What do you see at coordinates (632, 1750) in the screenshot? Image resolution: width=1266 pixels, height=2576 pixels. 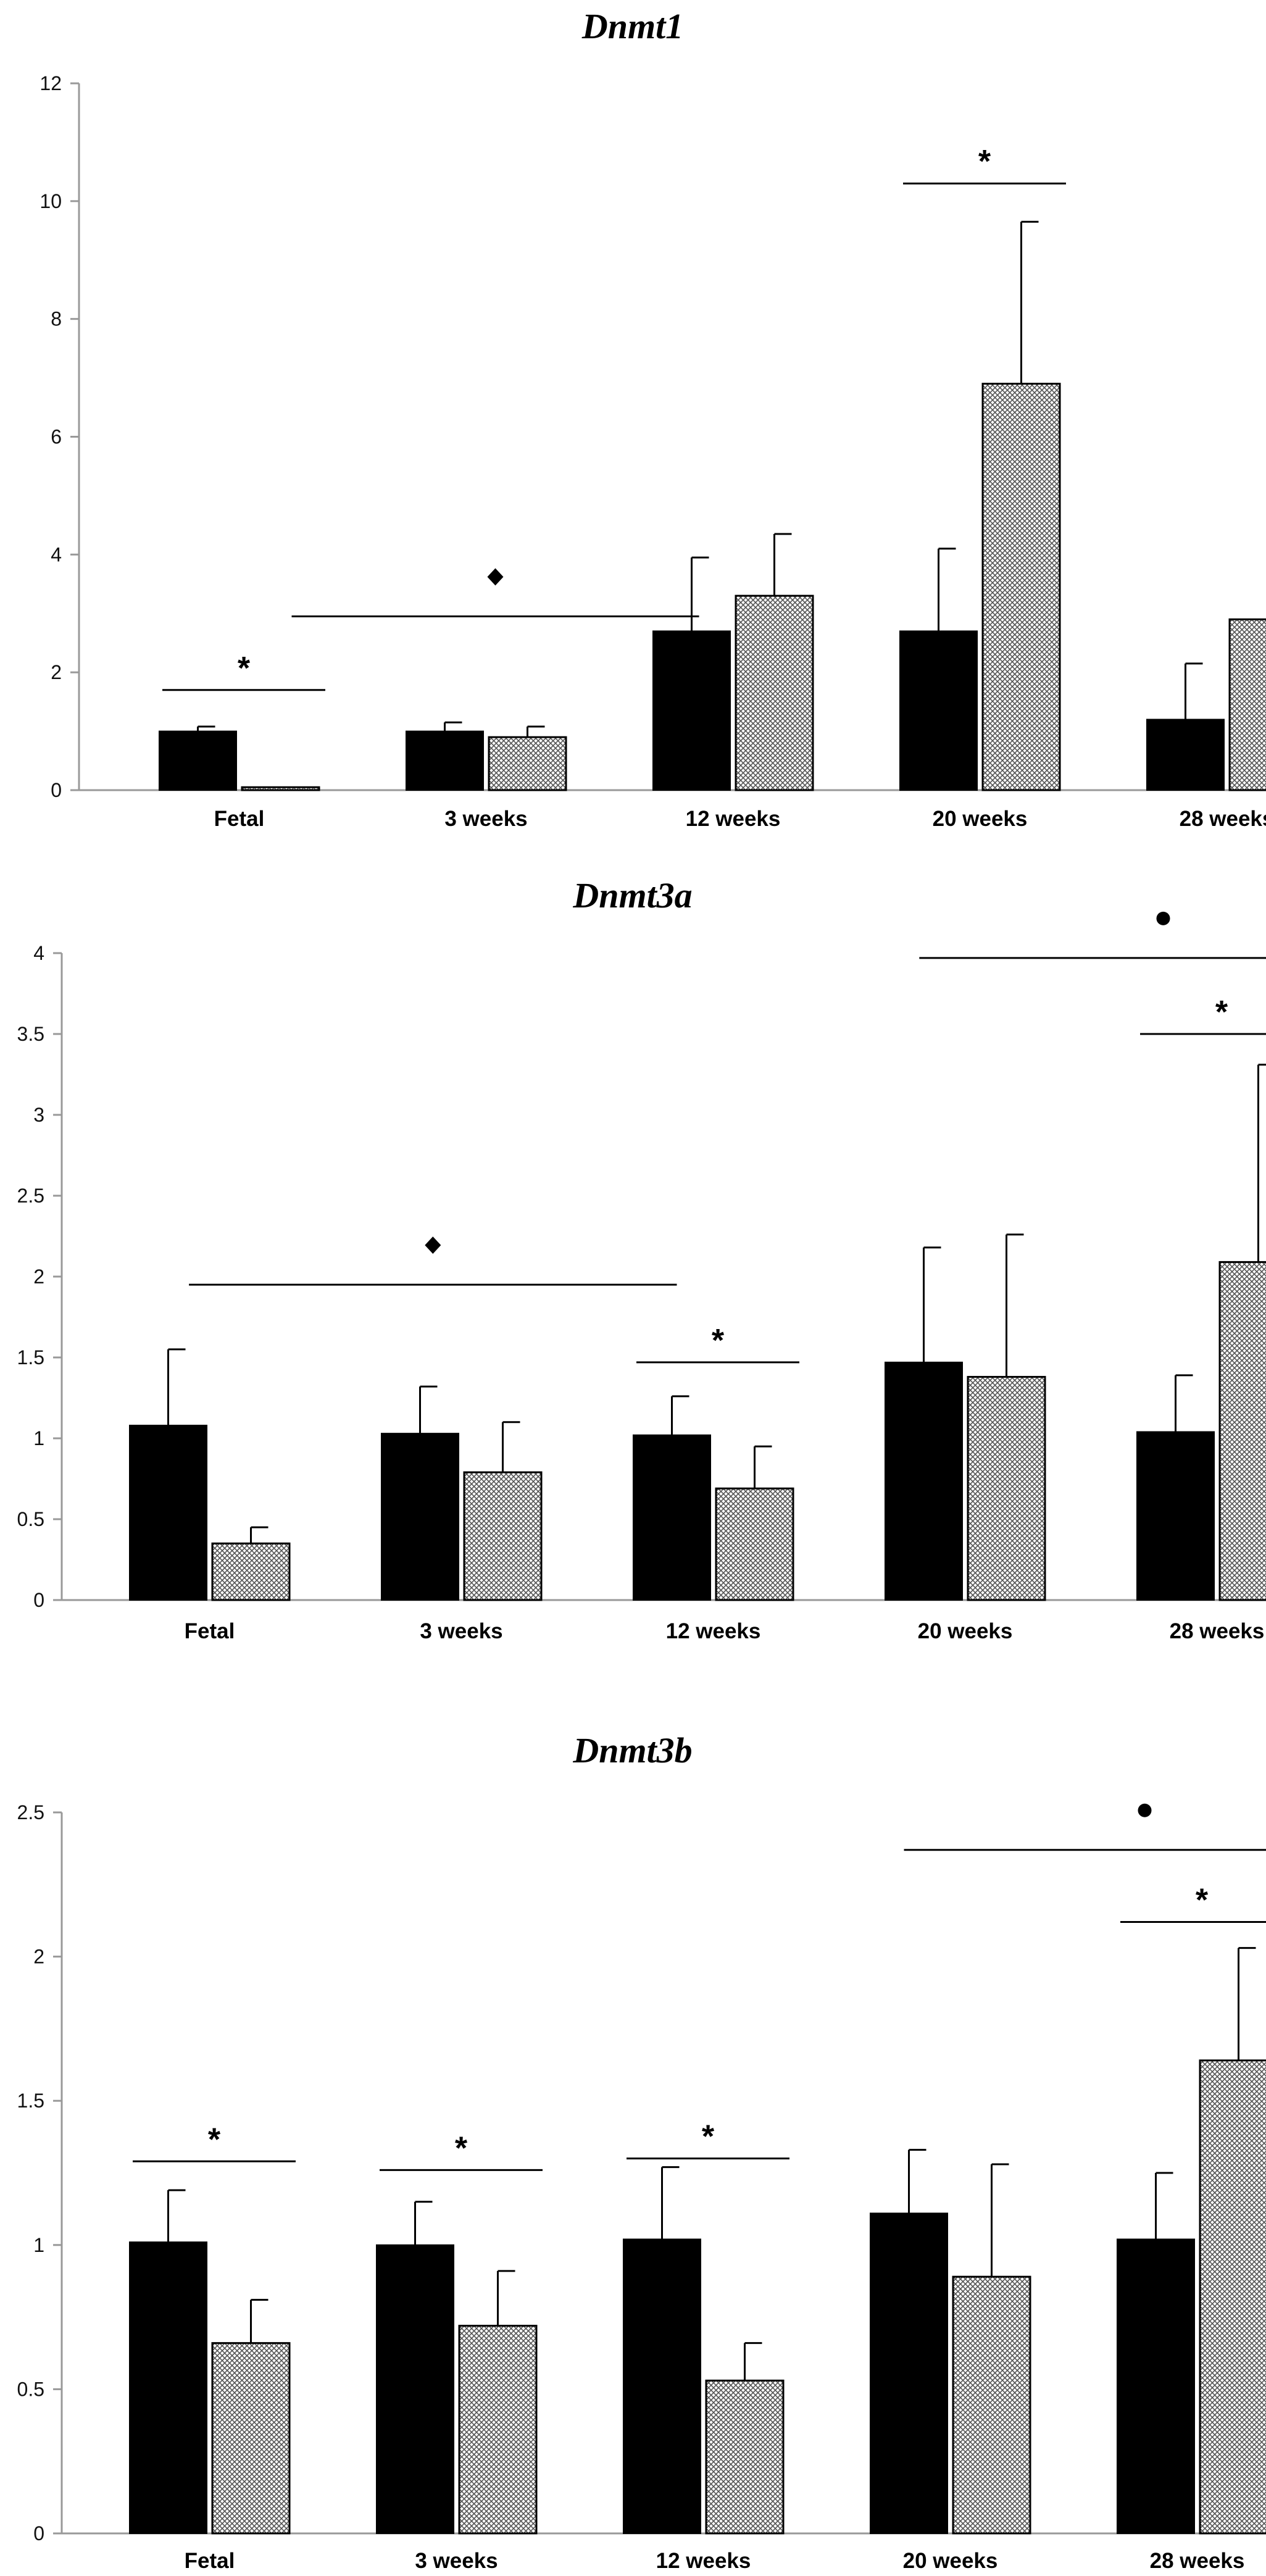 I see `chart-title: Dnmt3b` at bounding box center [632, 1750].